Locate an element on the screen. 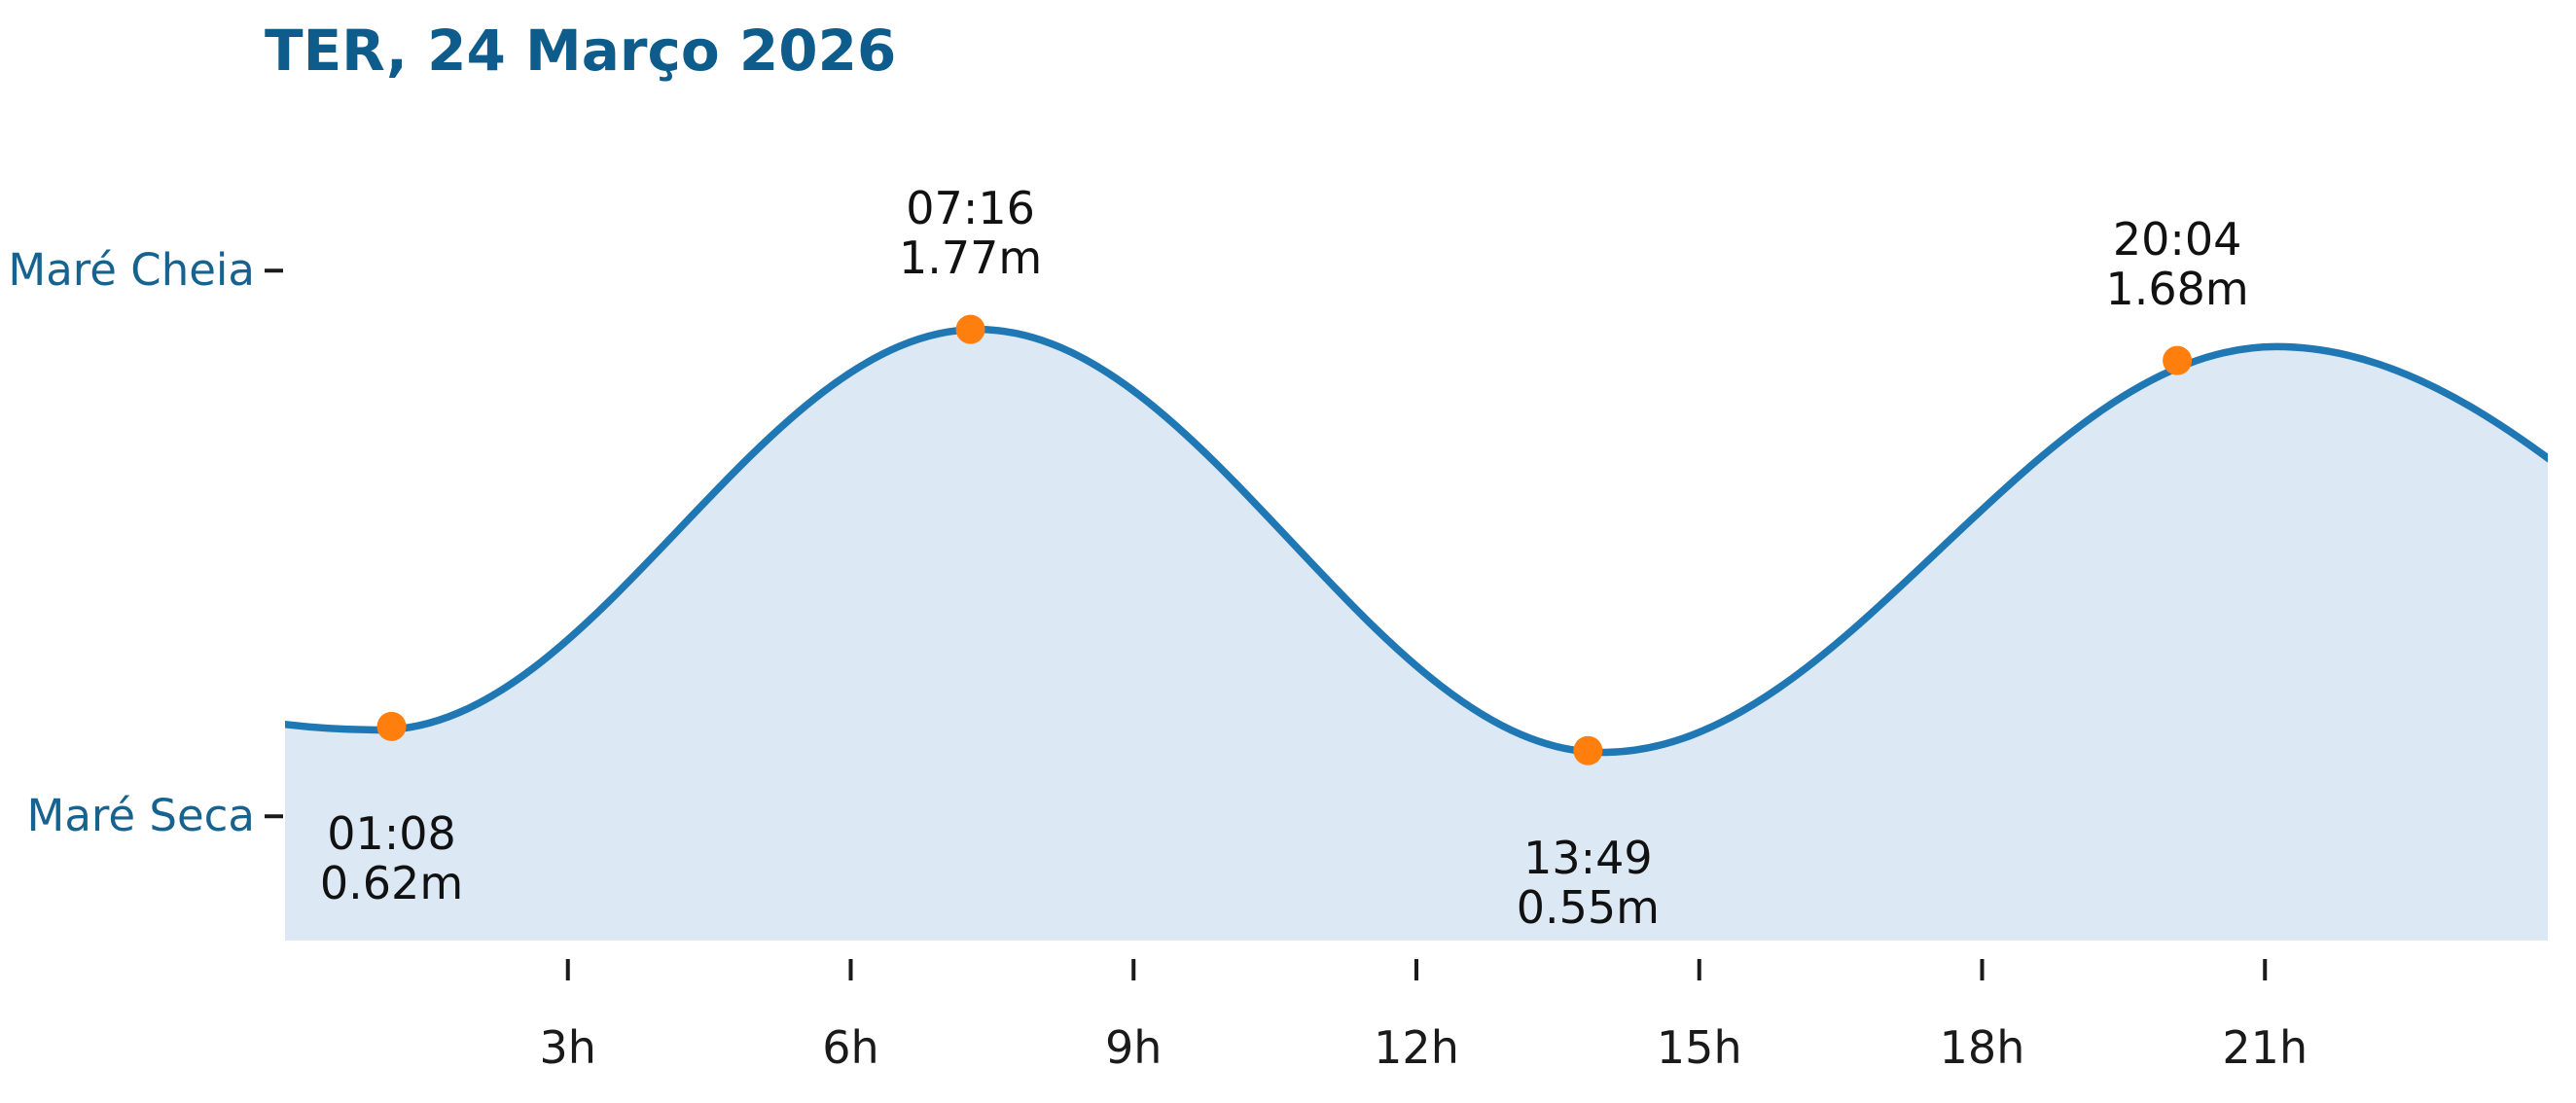 Image resolution: width=2576 pixels, height=1103 pixels. tide-event-time: 01:08 is located at coordinates (391, 833).